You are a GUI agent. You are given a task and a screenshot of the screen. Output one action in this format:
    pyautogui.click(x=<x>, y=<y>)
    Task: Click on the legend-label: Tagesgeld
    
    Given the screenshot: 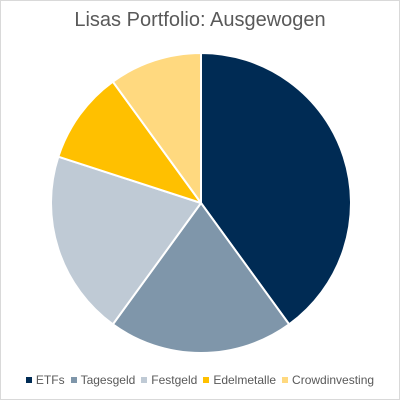 What is the action you would take?
    pyautogui.click(x=108, y=380)
    